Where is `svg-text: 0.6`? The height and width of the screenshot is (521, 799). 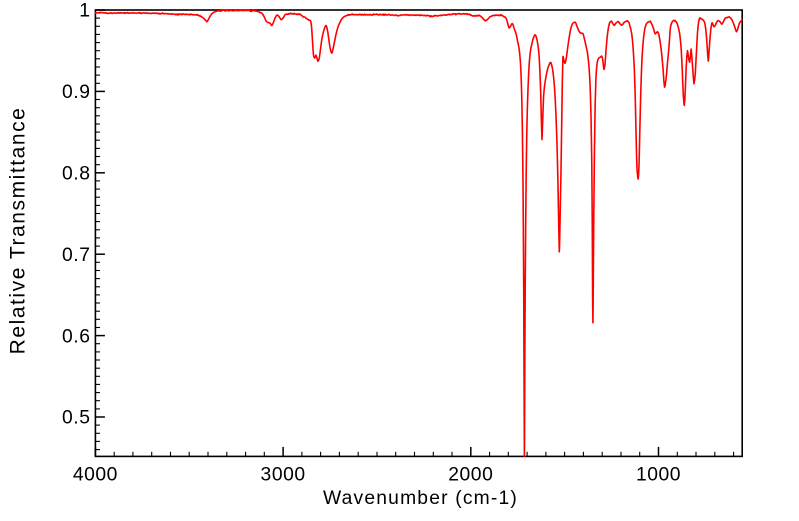 svg-text: 0.6 is located at coordinates (76, 336).